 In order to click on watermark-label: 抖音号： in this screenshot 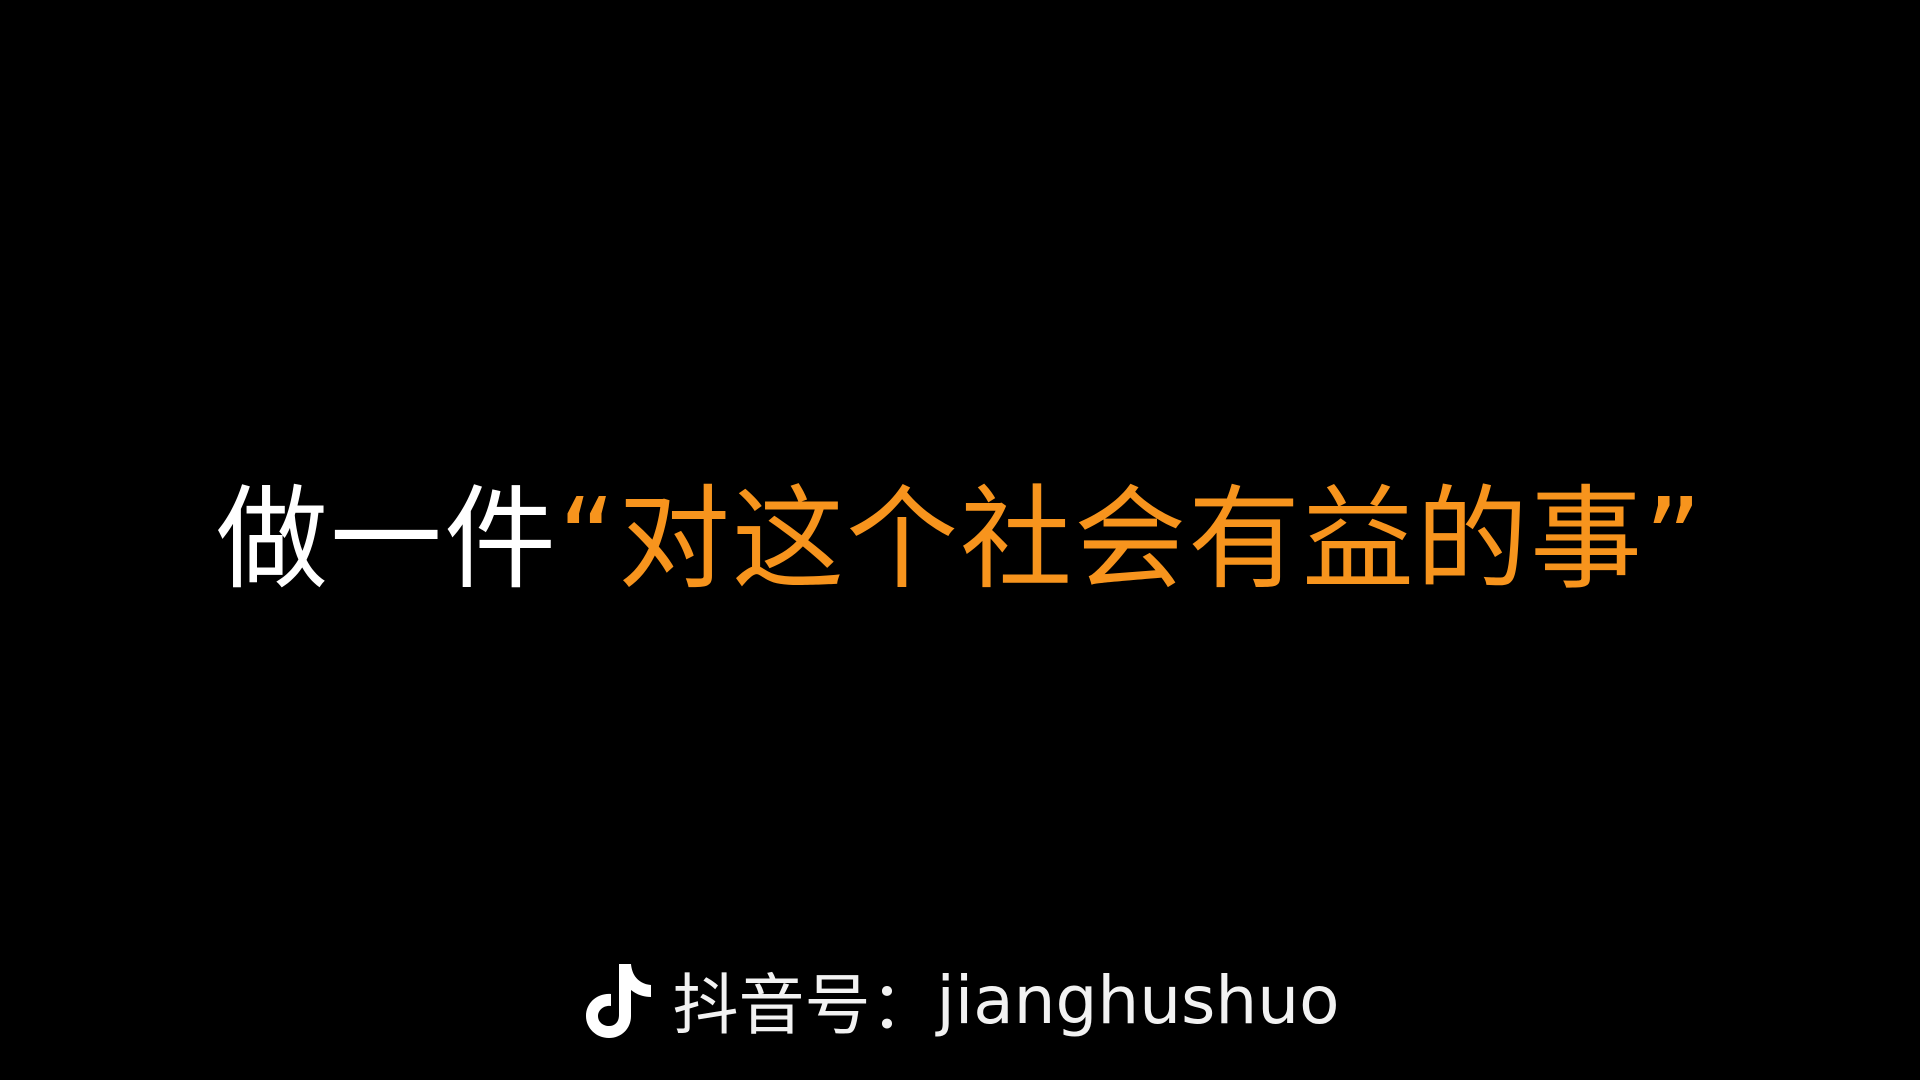, I will do `click(804, 1005)`.